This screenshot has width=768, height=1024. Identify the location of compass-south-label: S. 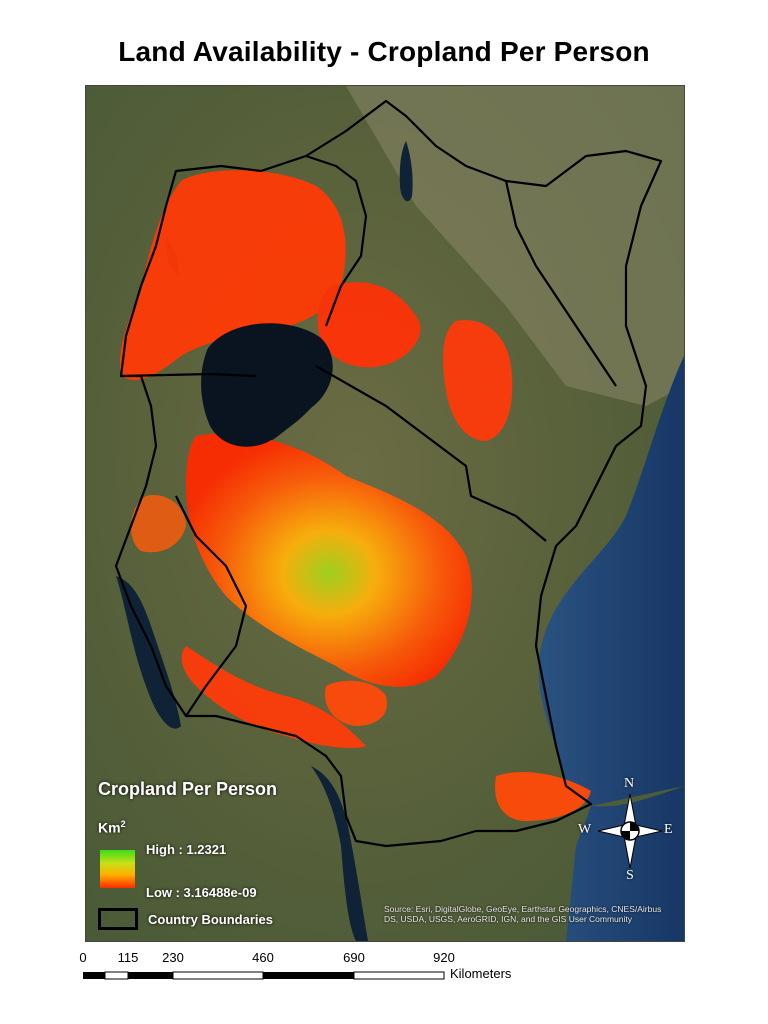
(630, 875).